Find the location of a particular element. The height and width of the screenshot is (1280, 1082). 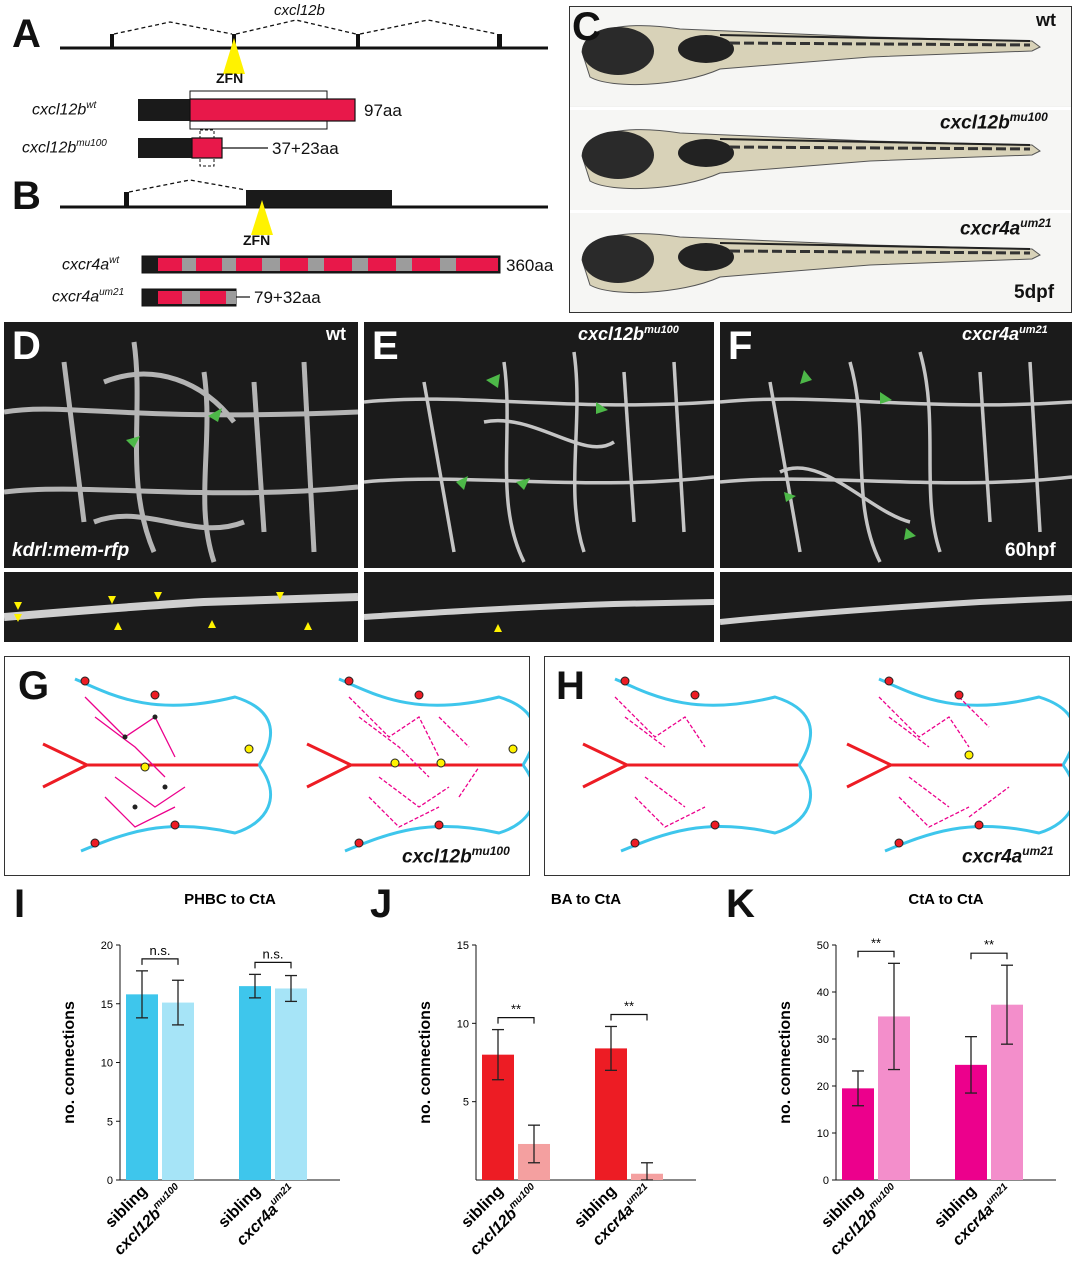

image-panel-f is located at coordinates (896, 445).